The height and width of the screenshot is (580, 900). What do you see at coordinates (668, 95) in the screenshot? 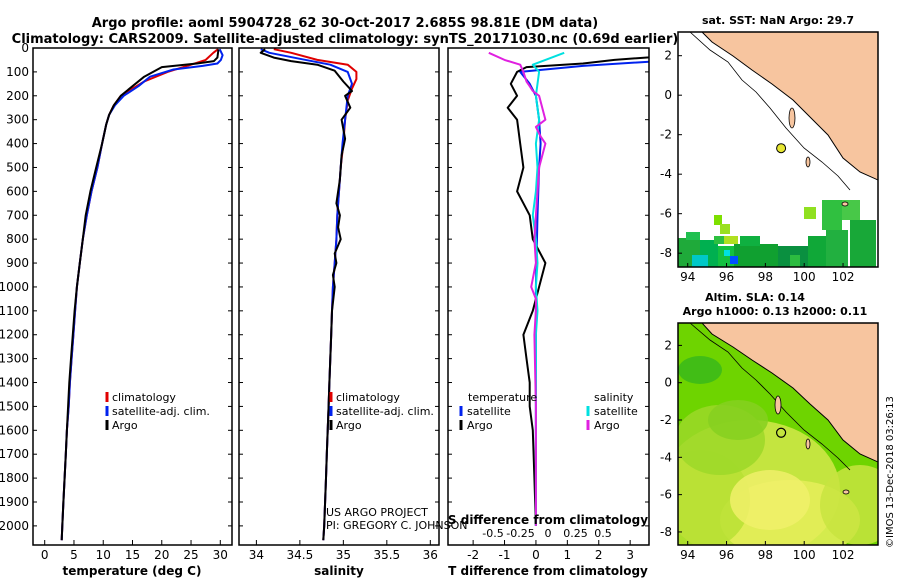
I see `sst-map-ytick-label: 0` at bounding box center [668, 95].